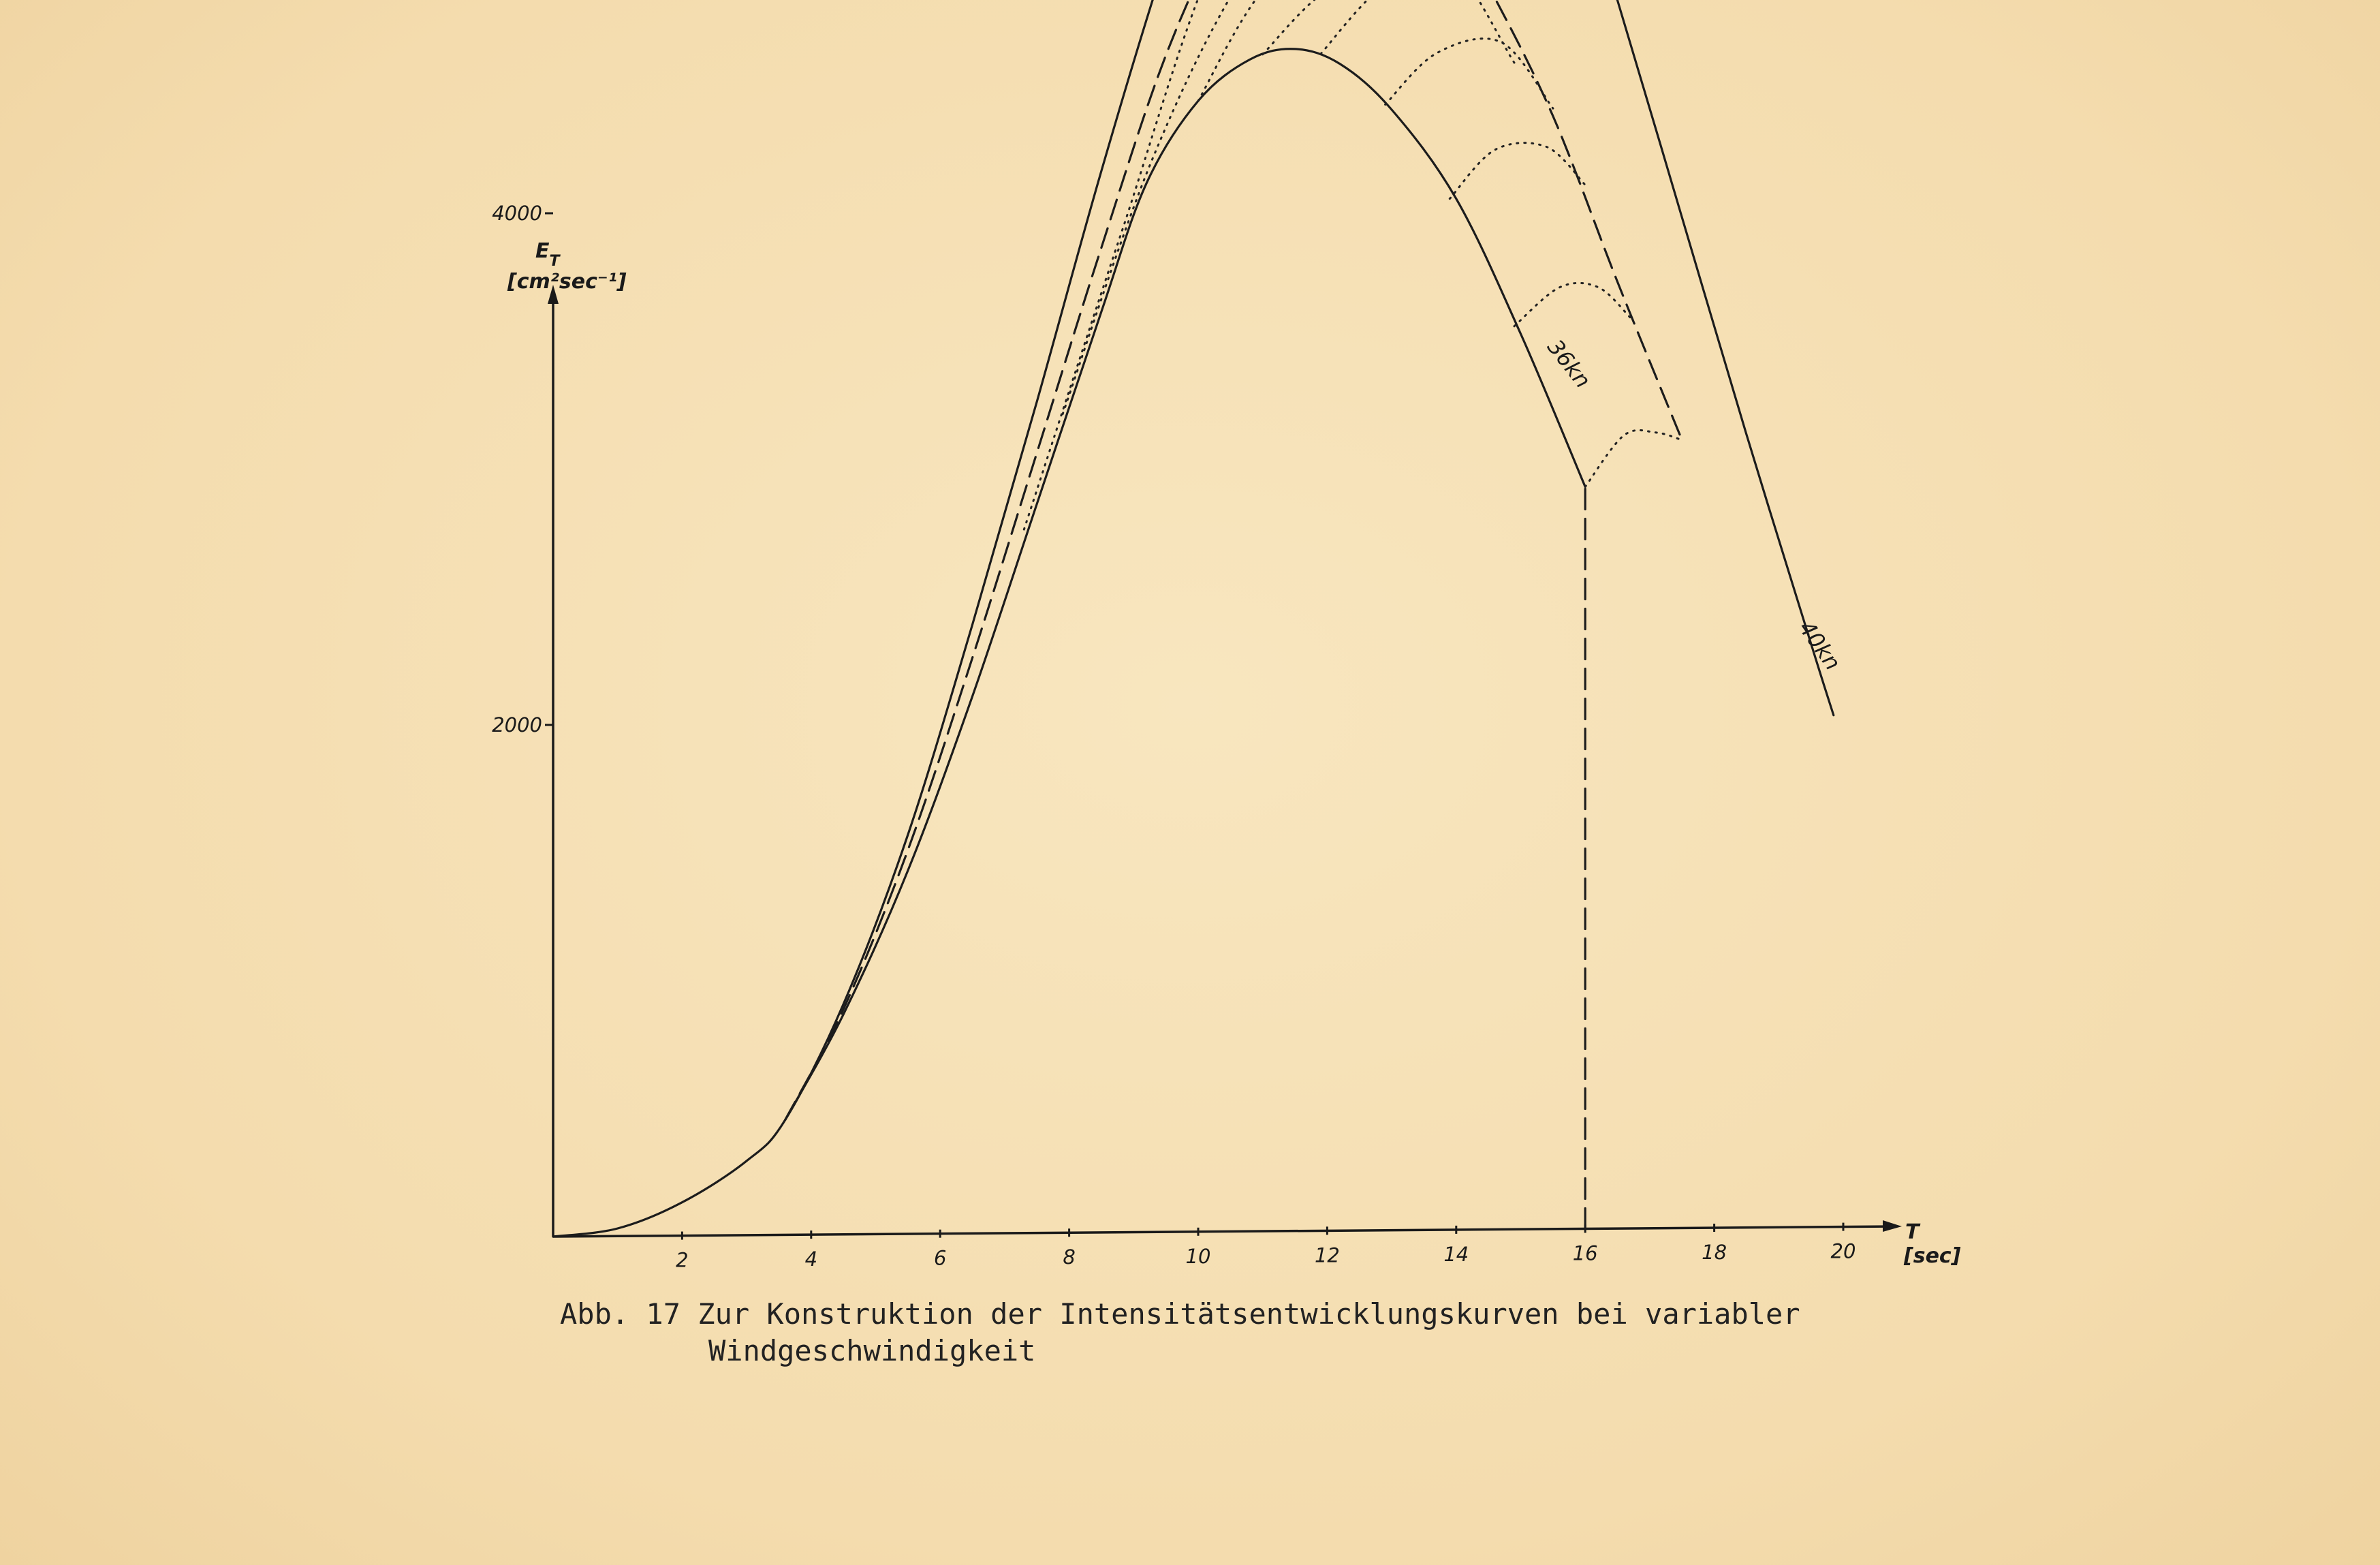 The image size is (2380, 1565). What do you see at coordinates (1069, 1257) in the screenshot?
I see `x-tick-label: 8` at bounding box center [1069, 1257].